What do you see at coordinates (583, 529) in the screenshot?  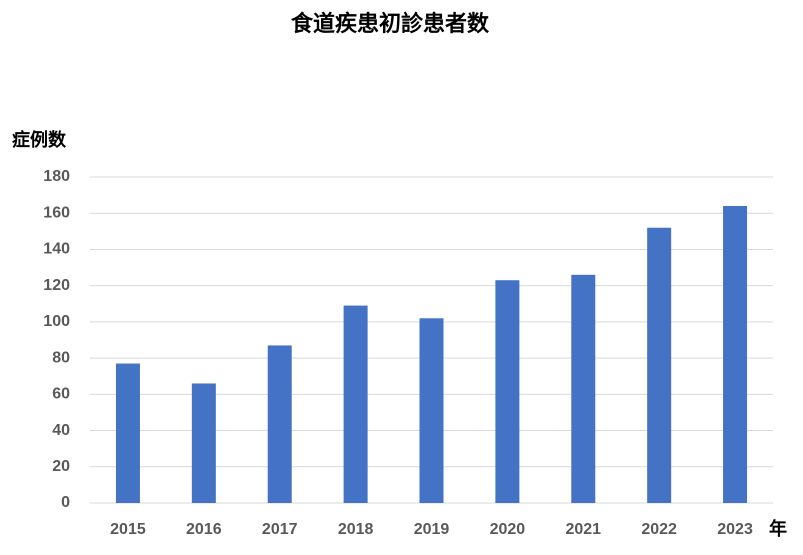 I see `x-tick-label: 2021` at bounding box center [583, 529].